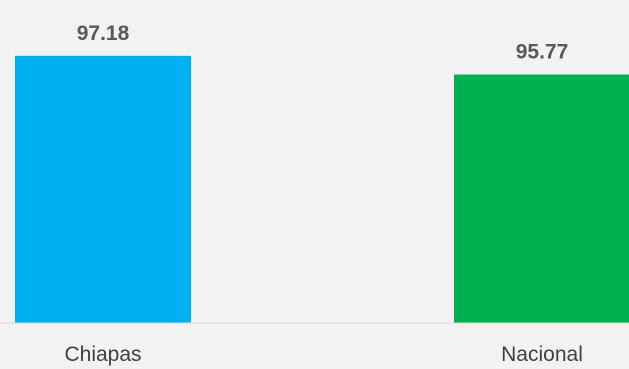 This screenshot has height=369, width=629. What do you see at coordinates (542, 52) in the screenshot?
I see `data-label-nacional: 95.77` at bounding box center [542, 52].